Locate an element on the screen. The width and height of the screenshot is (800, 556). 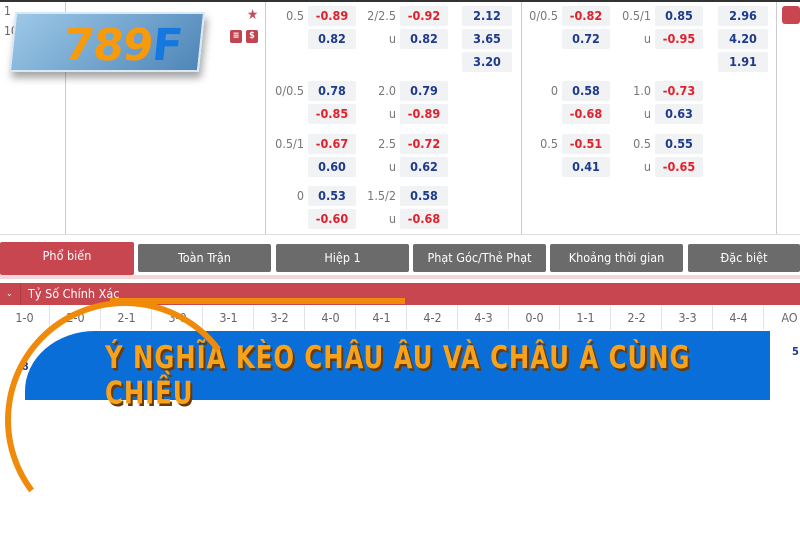
odds-cell: -0.85 is located at coordinates (332, 114).